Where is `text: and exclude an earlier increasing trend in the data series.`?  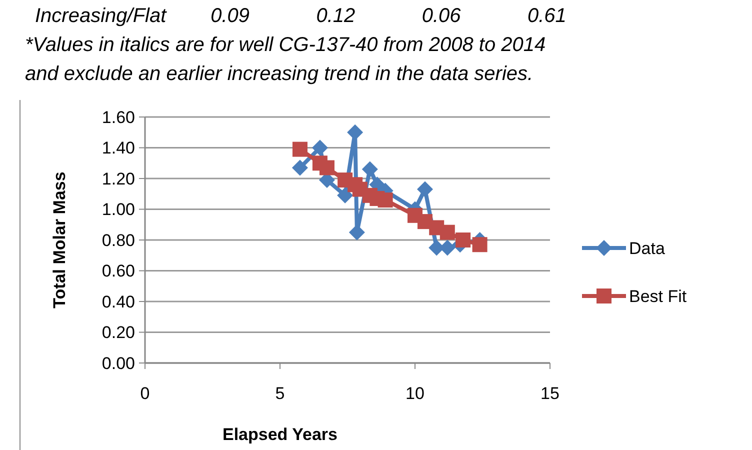
text: and exclude an earlier increasing trend in the data series. is located at coordinates (279, 74).